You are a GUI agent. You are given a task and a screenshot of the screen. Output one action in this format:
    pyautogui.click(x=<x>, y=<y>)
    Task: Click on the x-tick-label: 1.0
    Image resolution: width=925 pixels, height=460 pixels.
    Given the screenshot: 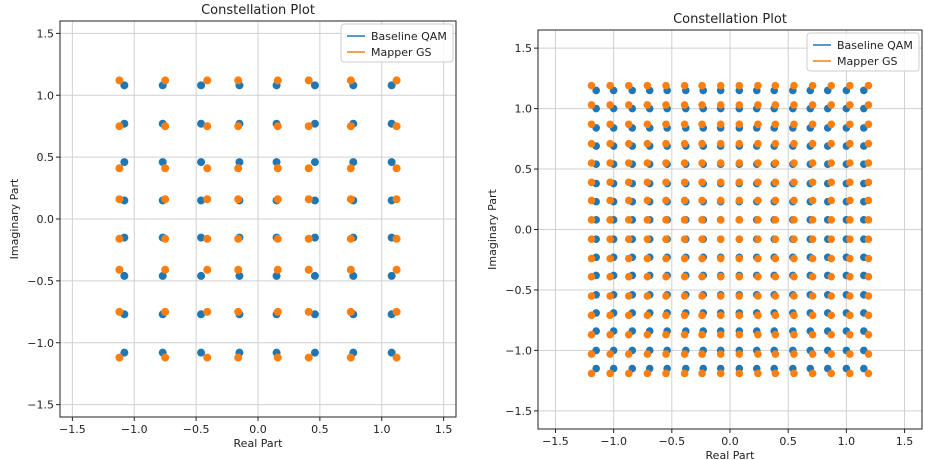 What is the action you would take?
    pyautogui.click(x=382, y=429)
    